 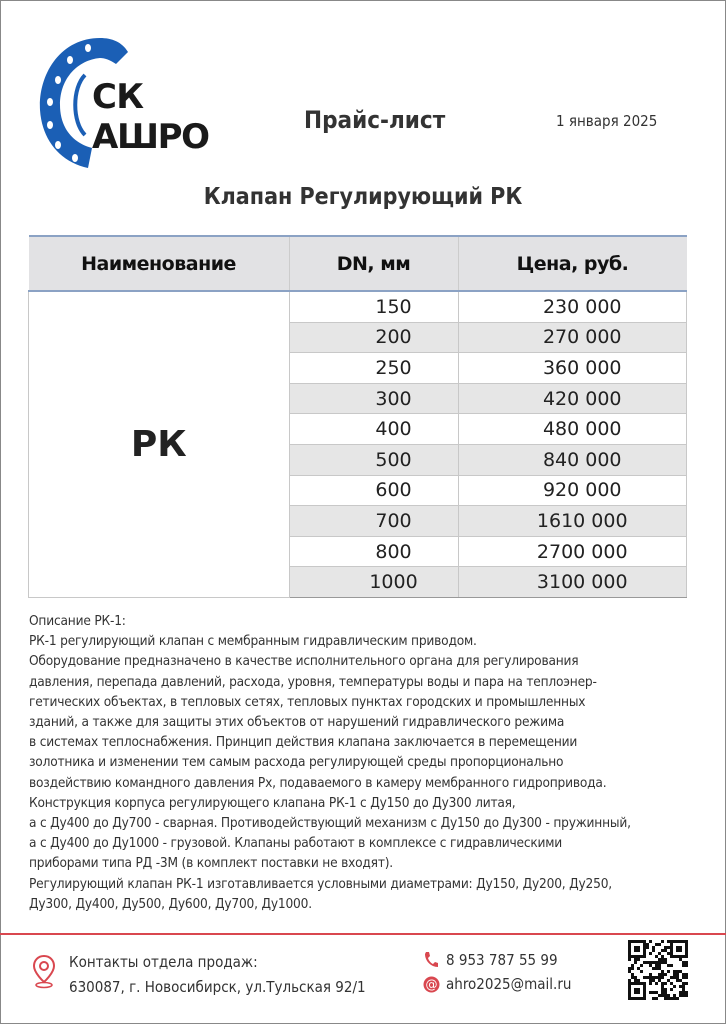 What do you see at coordinates (373, 306) in the screenshot?
I see `dn-cell: 150` at bounding box center [373, 306].